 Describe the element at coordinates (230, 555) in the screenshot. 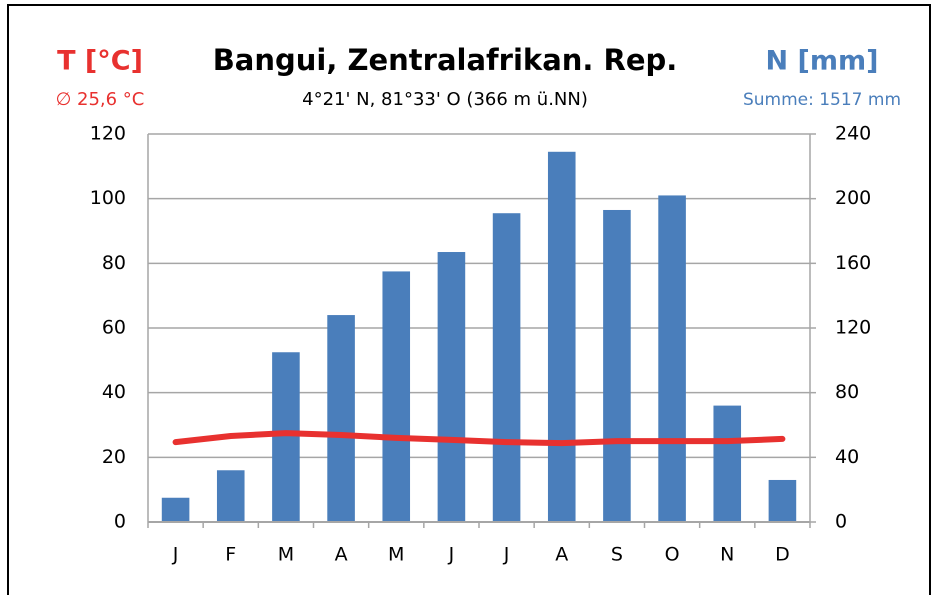

I see `x-tick-label: F` at that location.